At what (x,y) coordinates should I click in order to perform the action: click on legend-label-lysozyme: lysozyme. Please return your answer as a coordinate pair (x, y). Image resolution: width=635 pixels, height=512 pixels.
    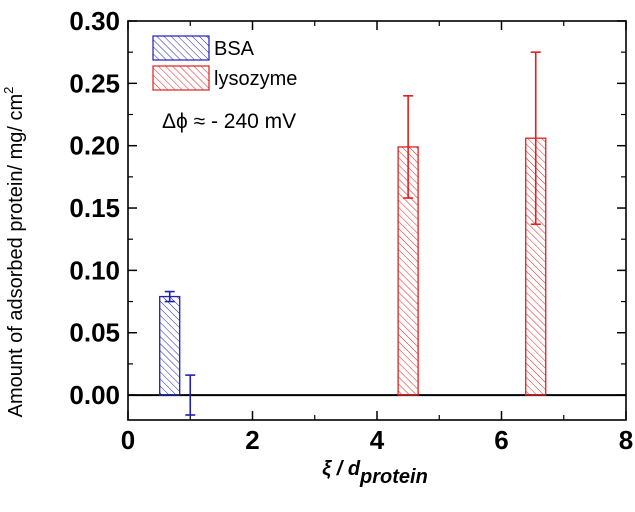
    Looking at the image, I should click on (255, 79).